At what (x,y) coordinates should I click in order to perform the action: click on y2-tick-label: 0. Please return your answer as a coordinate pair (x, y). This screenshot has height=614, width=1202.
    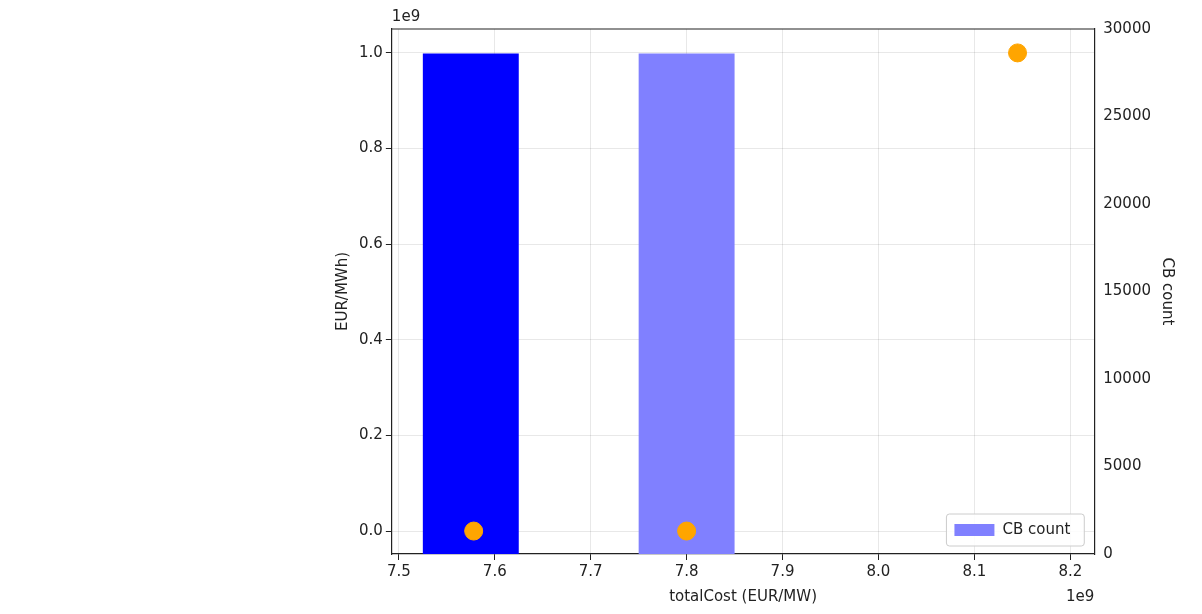
    Looking at the image, I should click on (1108, 552).